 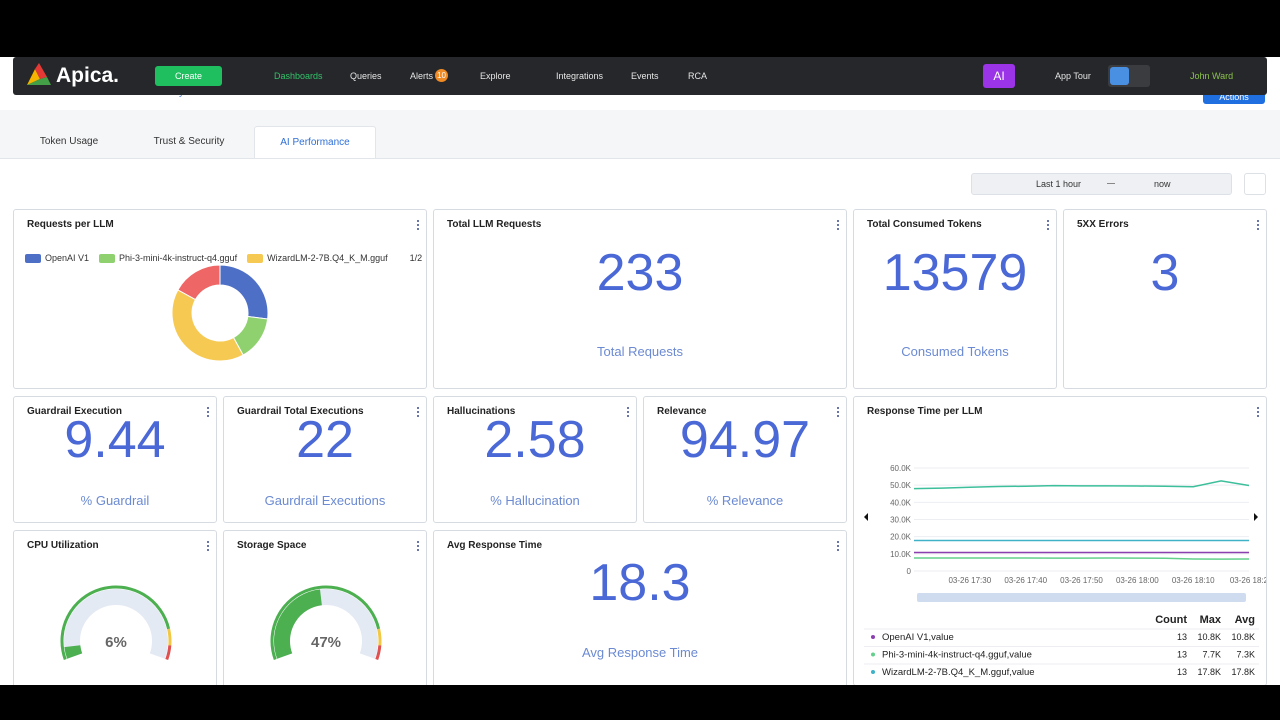 What do you see at coordinates (1245, 620) in the screenshot?
I see `table-header: Avg` at bounding box center [1245, 620].